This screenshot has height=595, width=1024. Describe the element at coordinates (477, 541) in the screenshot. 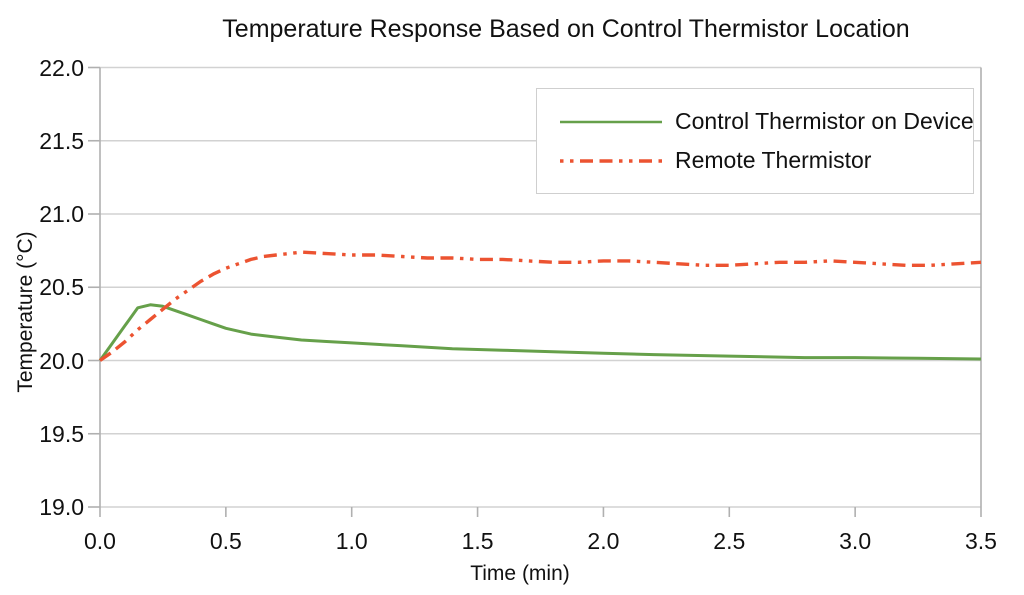

I see `x-tick-label: 1.5` at that location.